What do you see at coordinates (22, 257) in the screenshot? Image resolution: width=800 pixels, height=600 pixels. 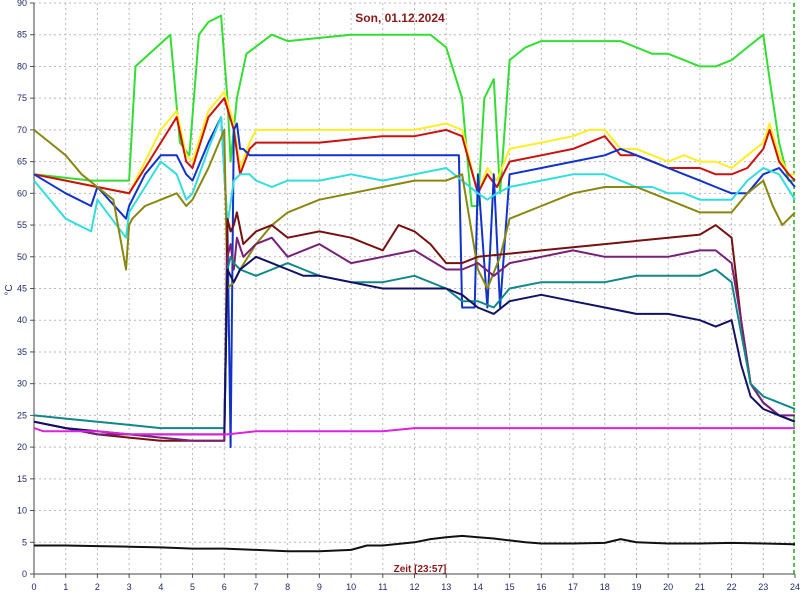 I see `y-tick-label: 50` at bounding box center [22, 257].